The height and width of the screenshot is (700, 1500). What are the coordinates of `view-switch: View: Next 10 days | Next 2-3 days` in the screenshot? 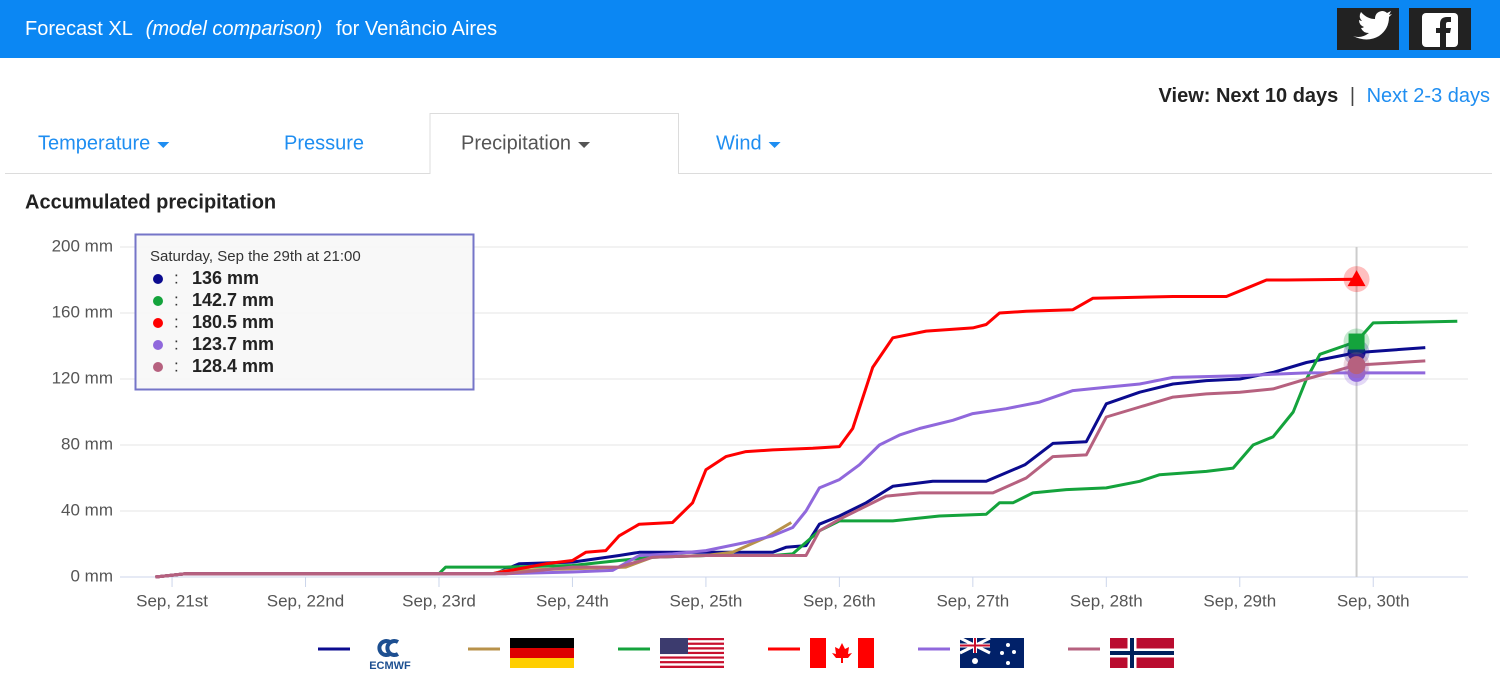 It's located at (1324, 96).